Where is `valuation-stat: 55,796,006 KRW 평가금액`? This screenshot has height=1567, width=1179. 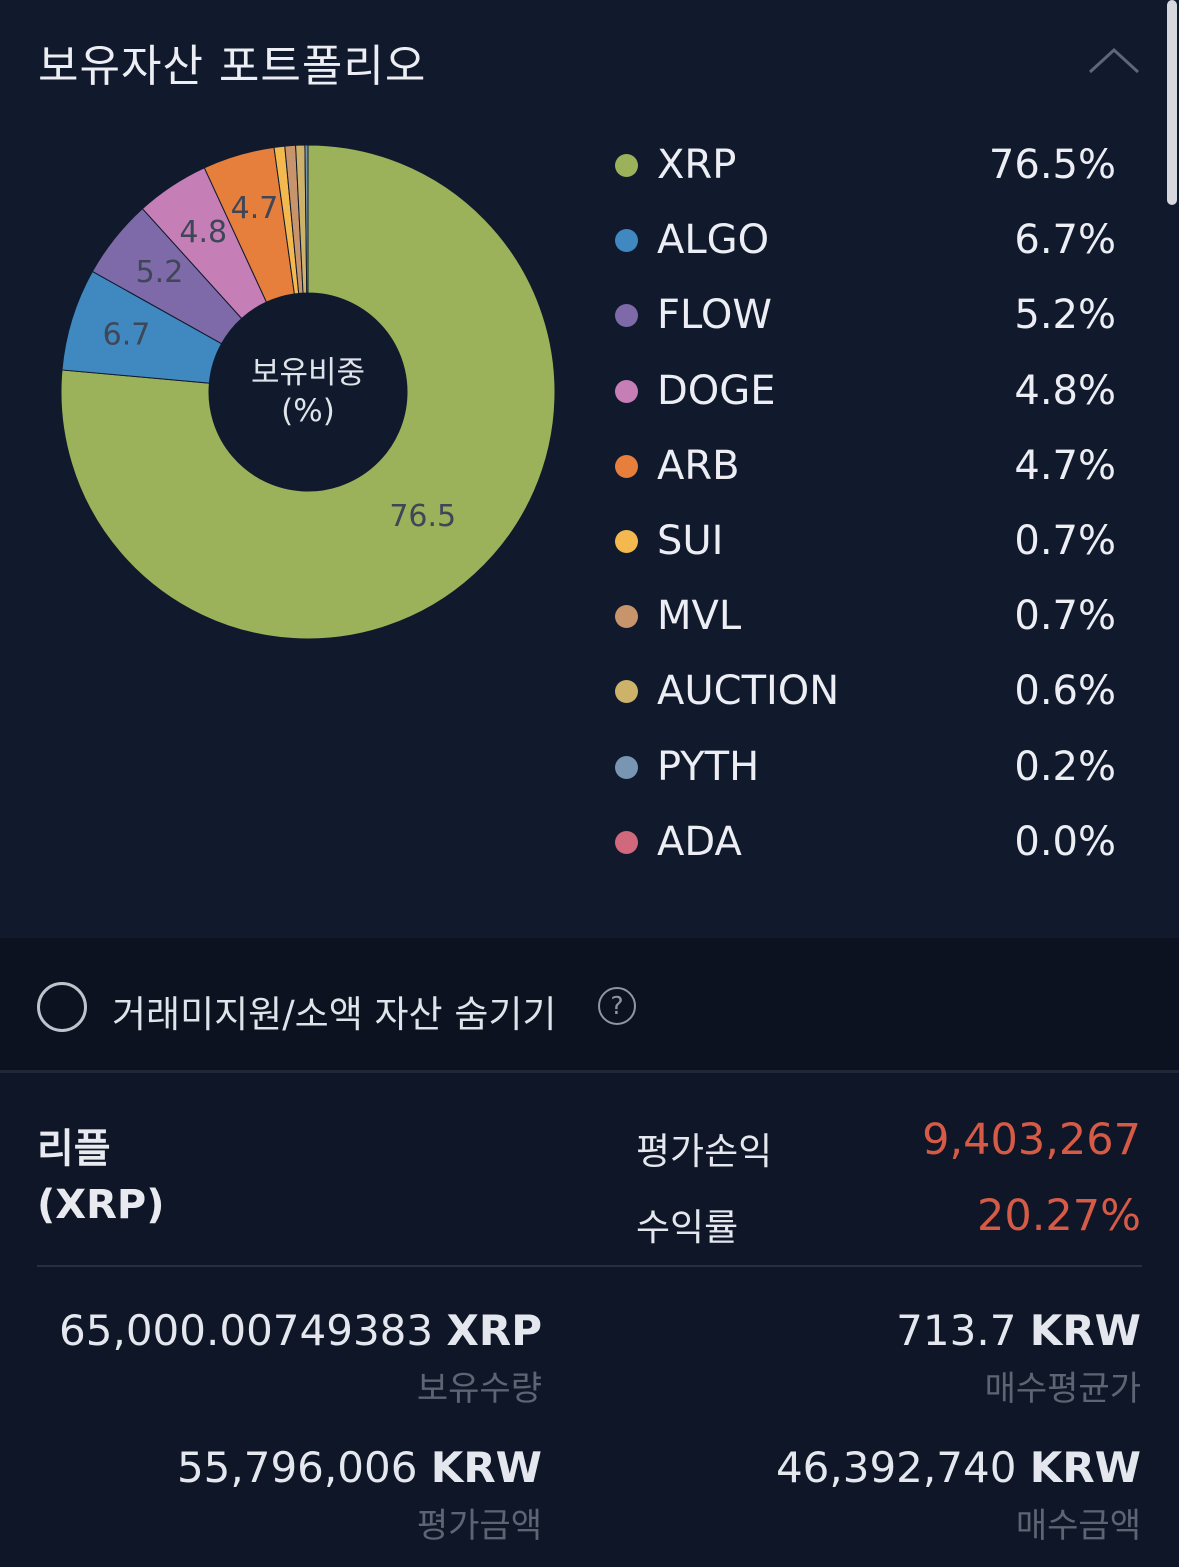 valuation-stat: 55,796,006 KRW 평가금액 is located at coordinates (282, 1495).